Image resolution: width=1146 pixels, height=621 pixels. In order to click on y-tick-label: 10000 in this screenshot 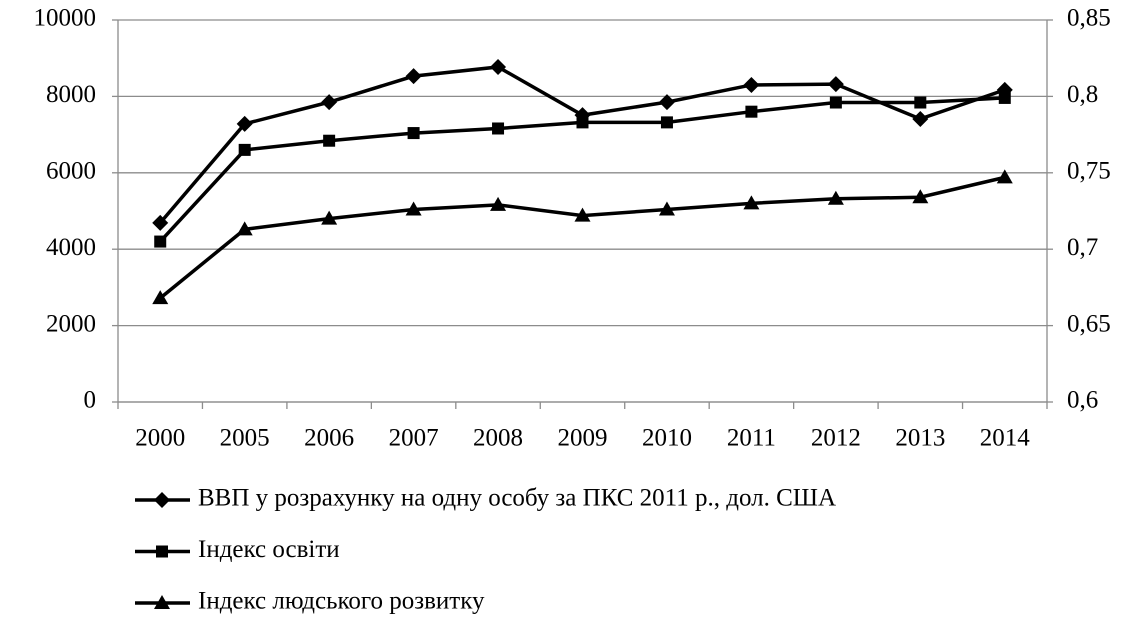, I will do `click(65, 18)`.